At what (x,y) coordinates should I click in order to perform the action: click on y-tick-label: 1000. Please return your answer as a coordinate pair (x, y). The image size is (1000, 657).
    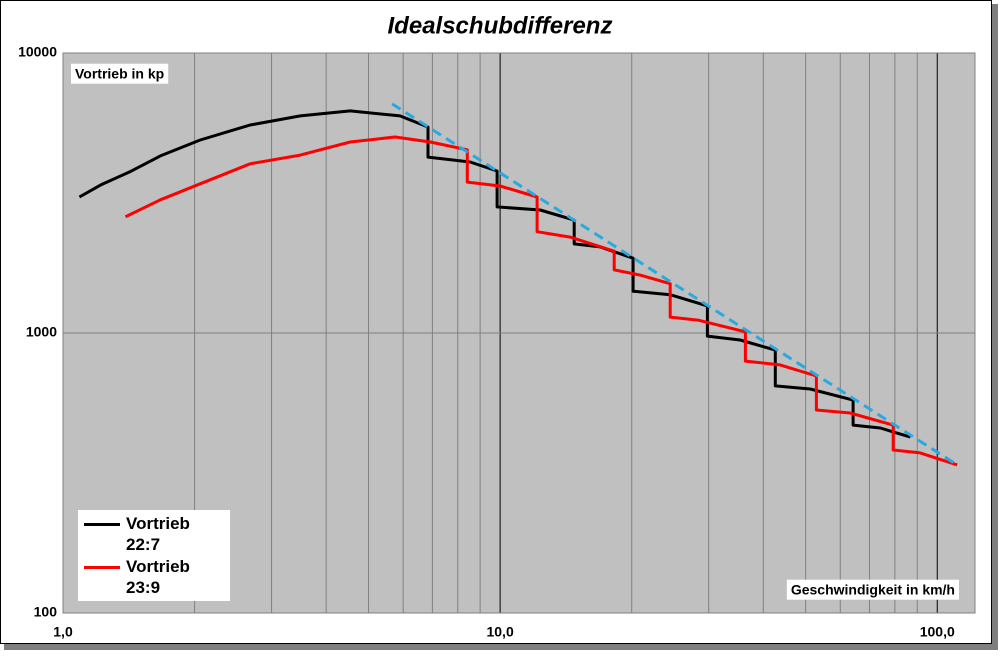
    Looking at the image, I should click on (41, 332).